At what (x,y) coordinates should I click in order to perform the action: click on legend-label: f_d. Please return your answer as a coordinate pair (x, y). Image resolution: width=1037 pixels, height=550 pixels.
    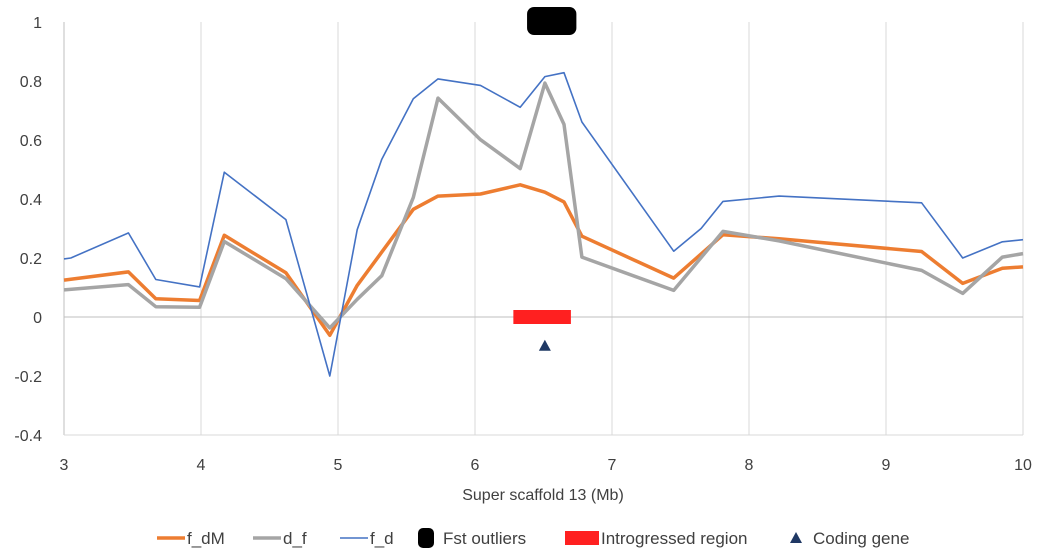
    Looking at the image, I should click on (382, 538).